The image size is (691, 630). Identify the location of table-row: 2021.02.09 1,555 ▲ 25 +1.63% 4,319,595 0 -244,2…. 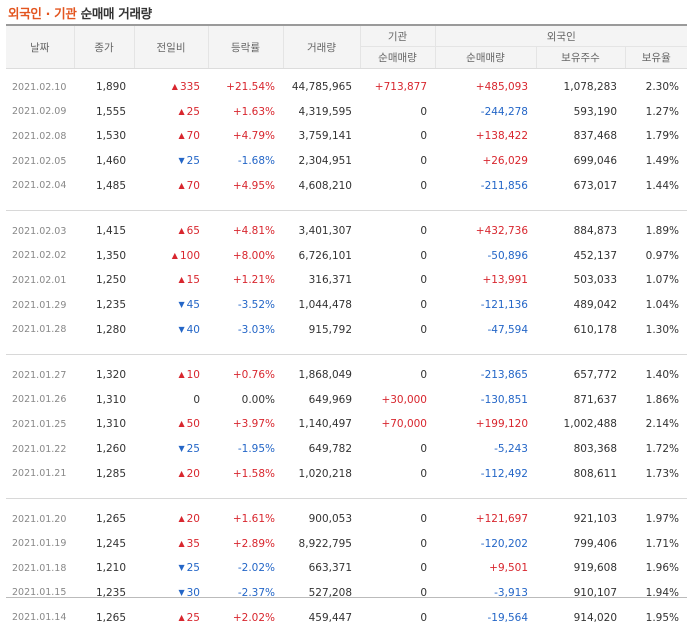
(346, 112).